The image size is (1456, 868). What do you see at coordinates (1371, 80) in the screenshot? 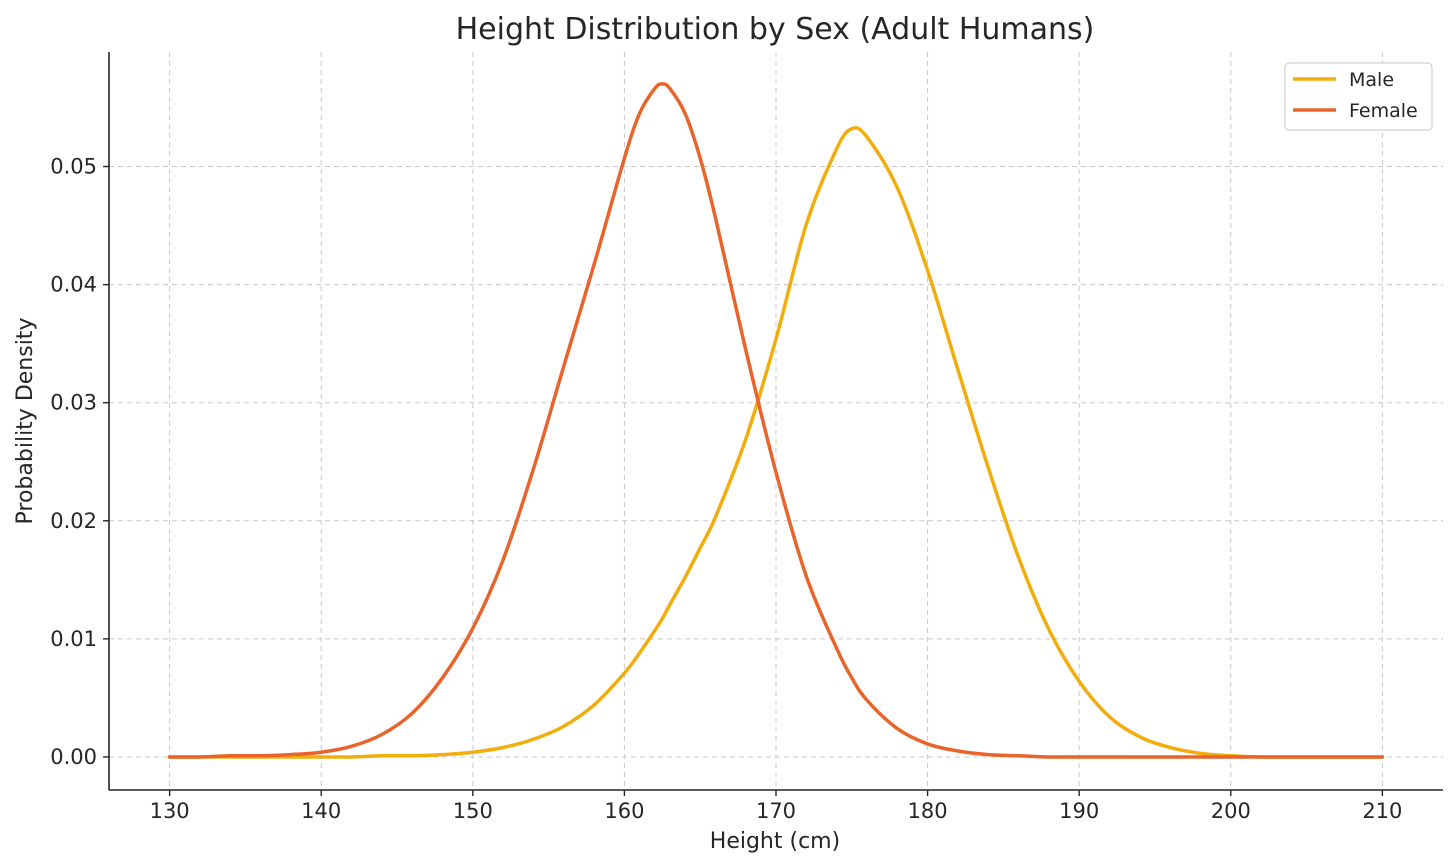
I see `legend-label-male: Male` at bounding box center [1371, 80].